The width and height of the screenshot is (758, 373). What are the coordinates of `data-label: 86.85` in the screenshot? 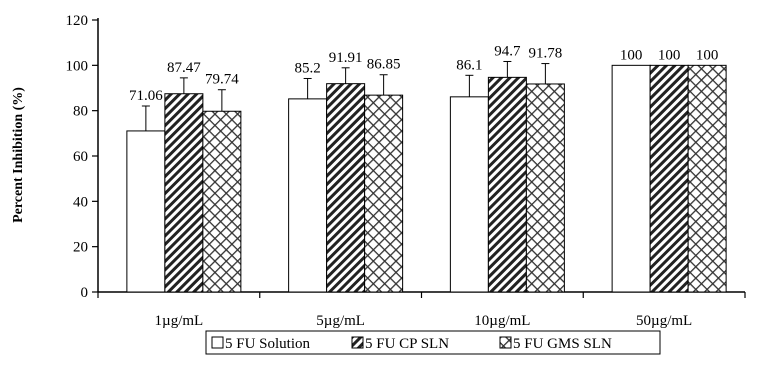 It's located at (384, 65).